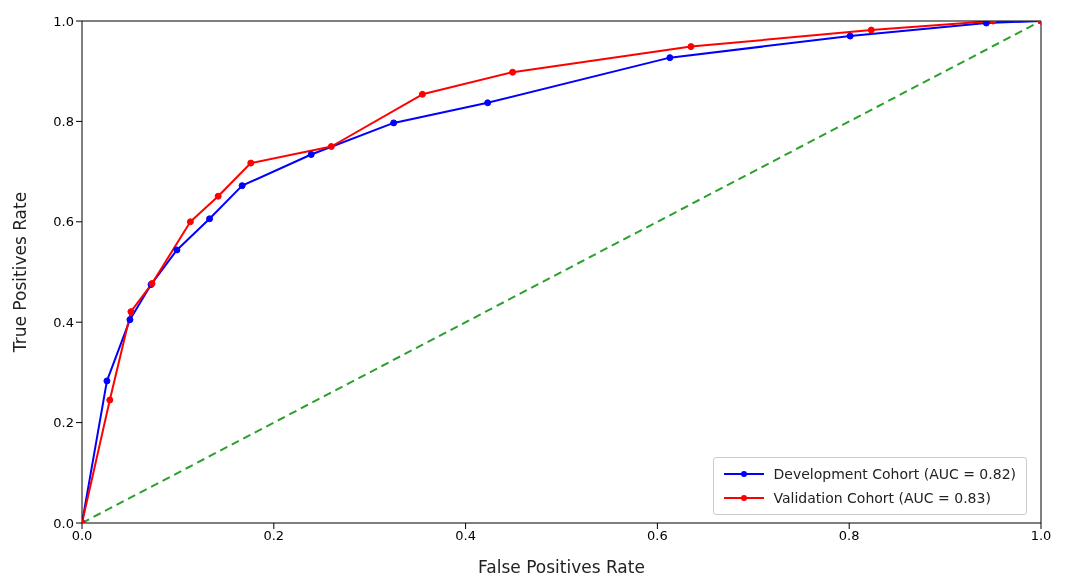 The image size is (1065, 588). Describe the element at coordinates (561, 567) in the screenshot. I see `x-axis-title: False Positives Rate` at that location.